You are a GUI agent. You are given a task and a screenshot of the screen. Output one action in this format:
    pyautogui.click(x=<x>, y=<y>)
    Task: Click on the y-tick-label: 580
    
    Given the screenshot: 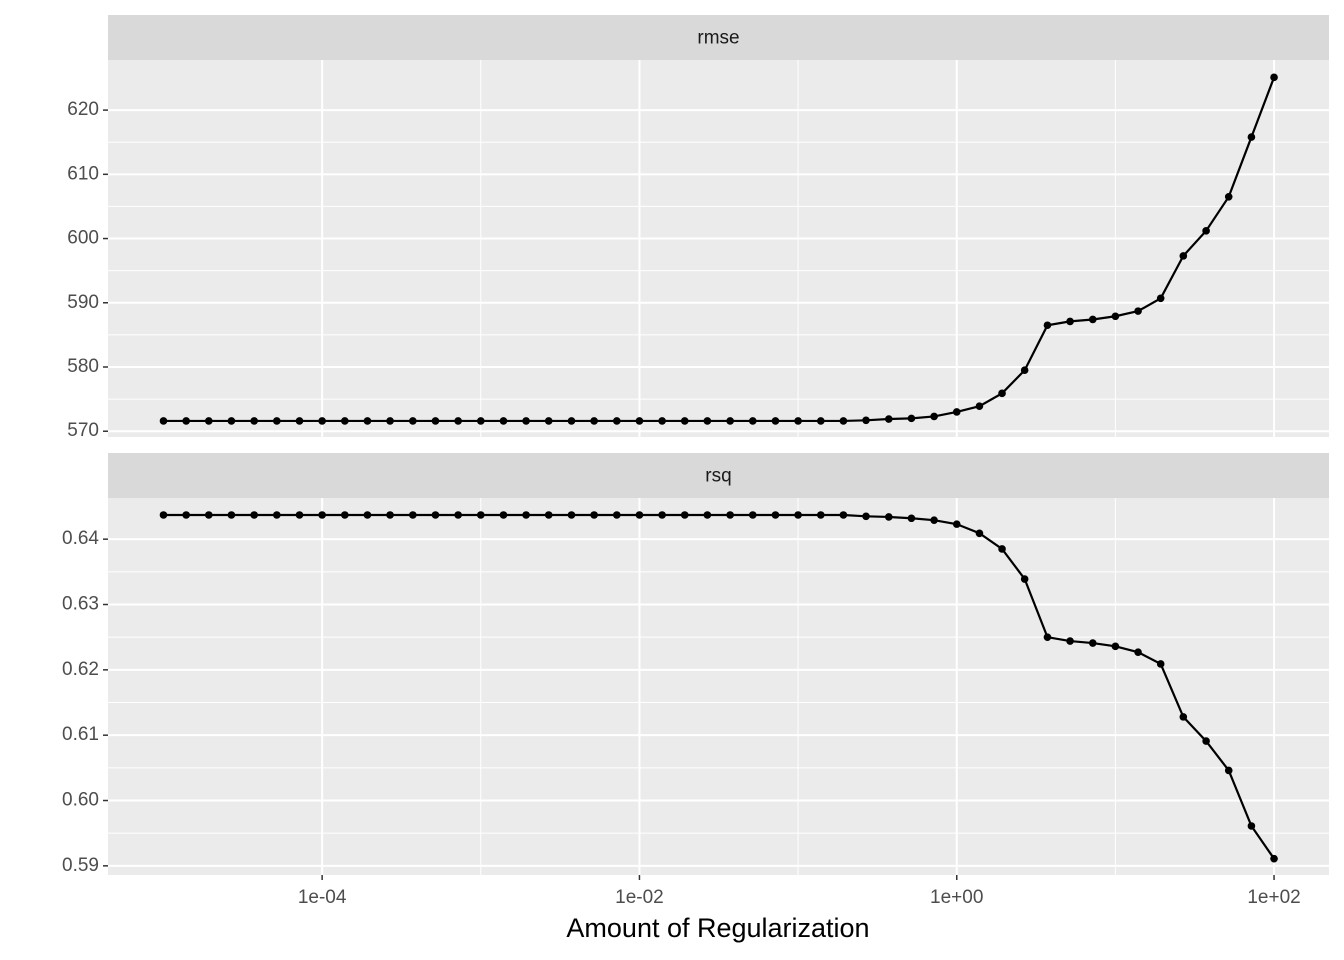 What is the action you would take?
    pyautogui.click(x=83, y=366)
    